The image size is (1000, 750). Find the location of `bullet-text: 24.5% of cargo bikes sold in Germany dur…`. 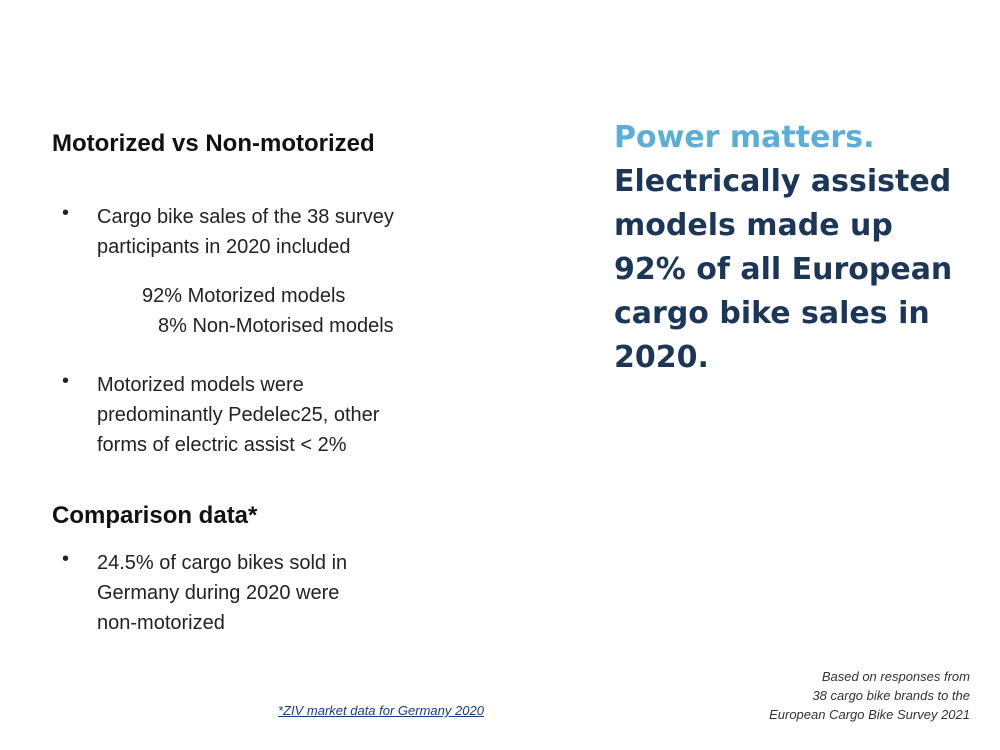

bullet-text: 24.5% of cargo bikes sold in Germany dur… is located at coordinates (222, 593).